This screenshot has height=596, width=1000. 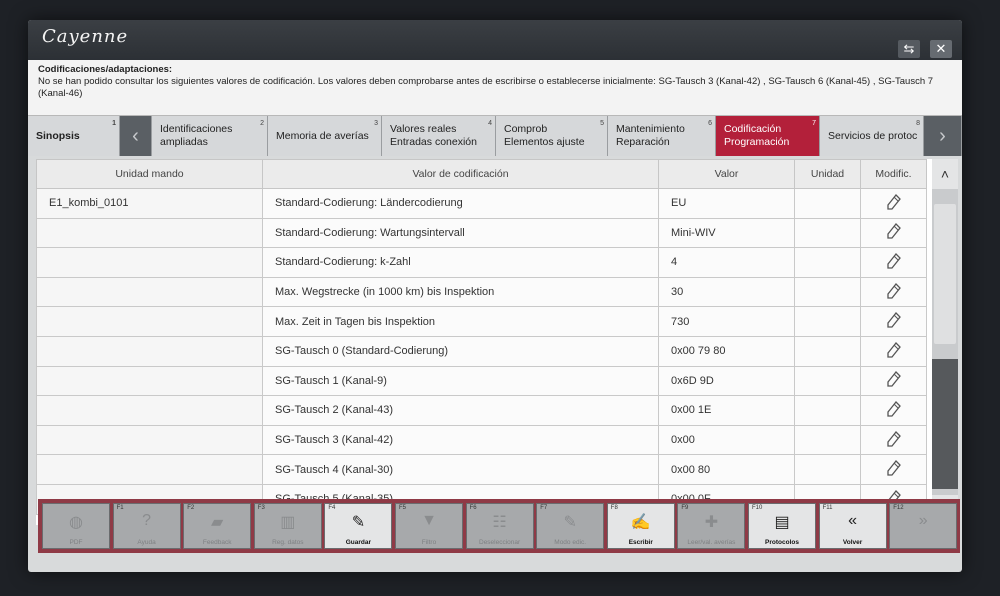 I want to click on tab-number: 5, so click(x=602, y=123).